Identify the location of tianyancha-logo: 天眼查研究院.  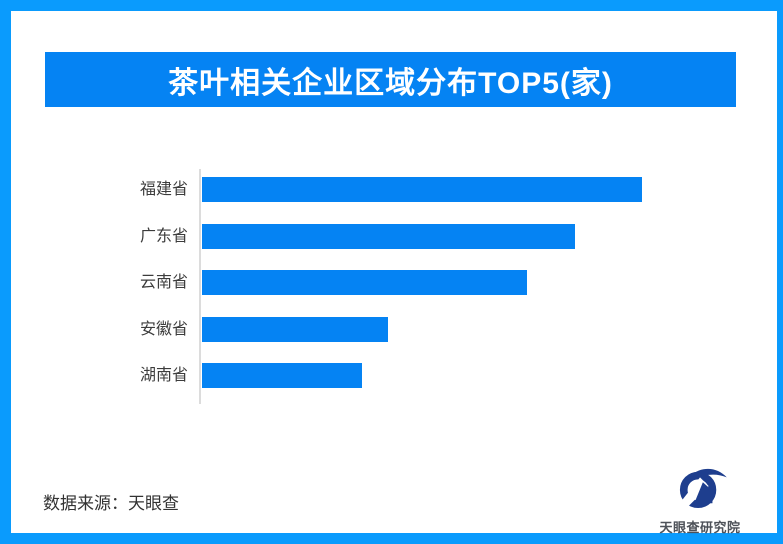
(700, 498).